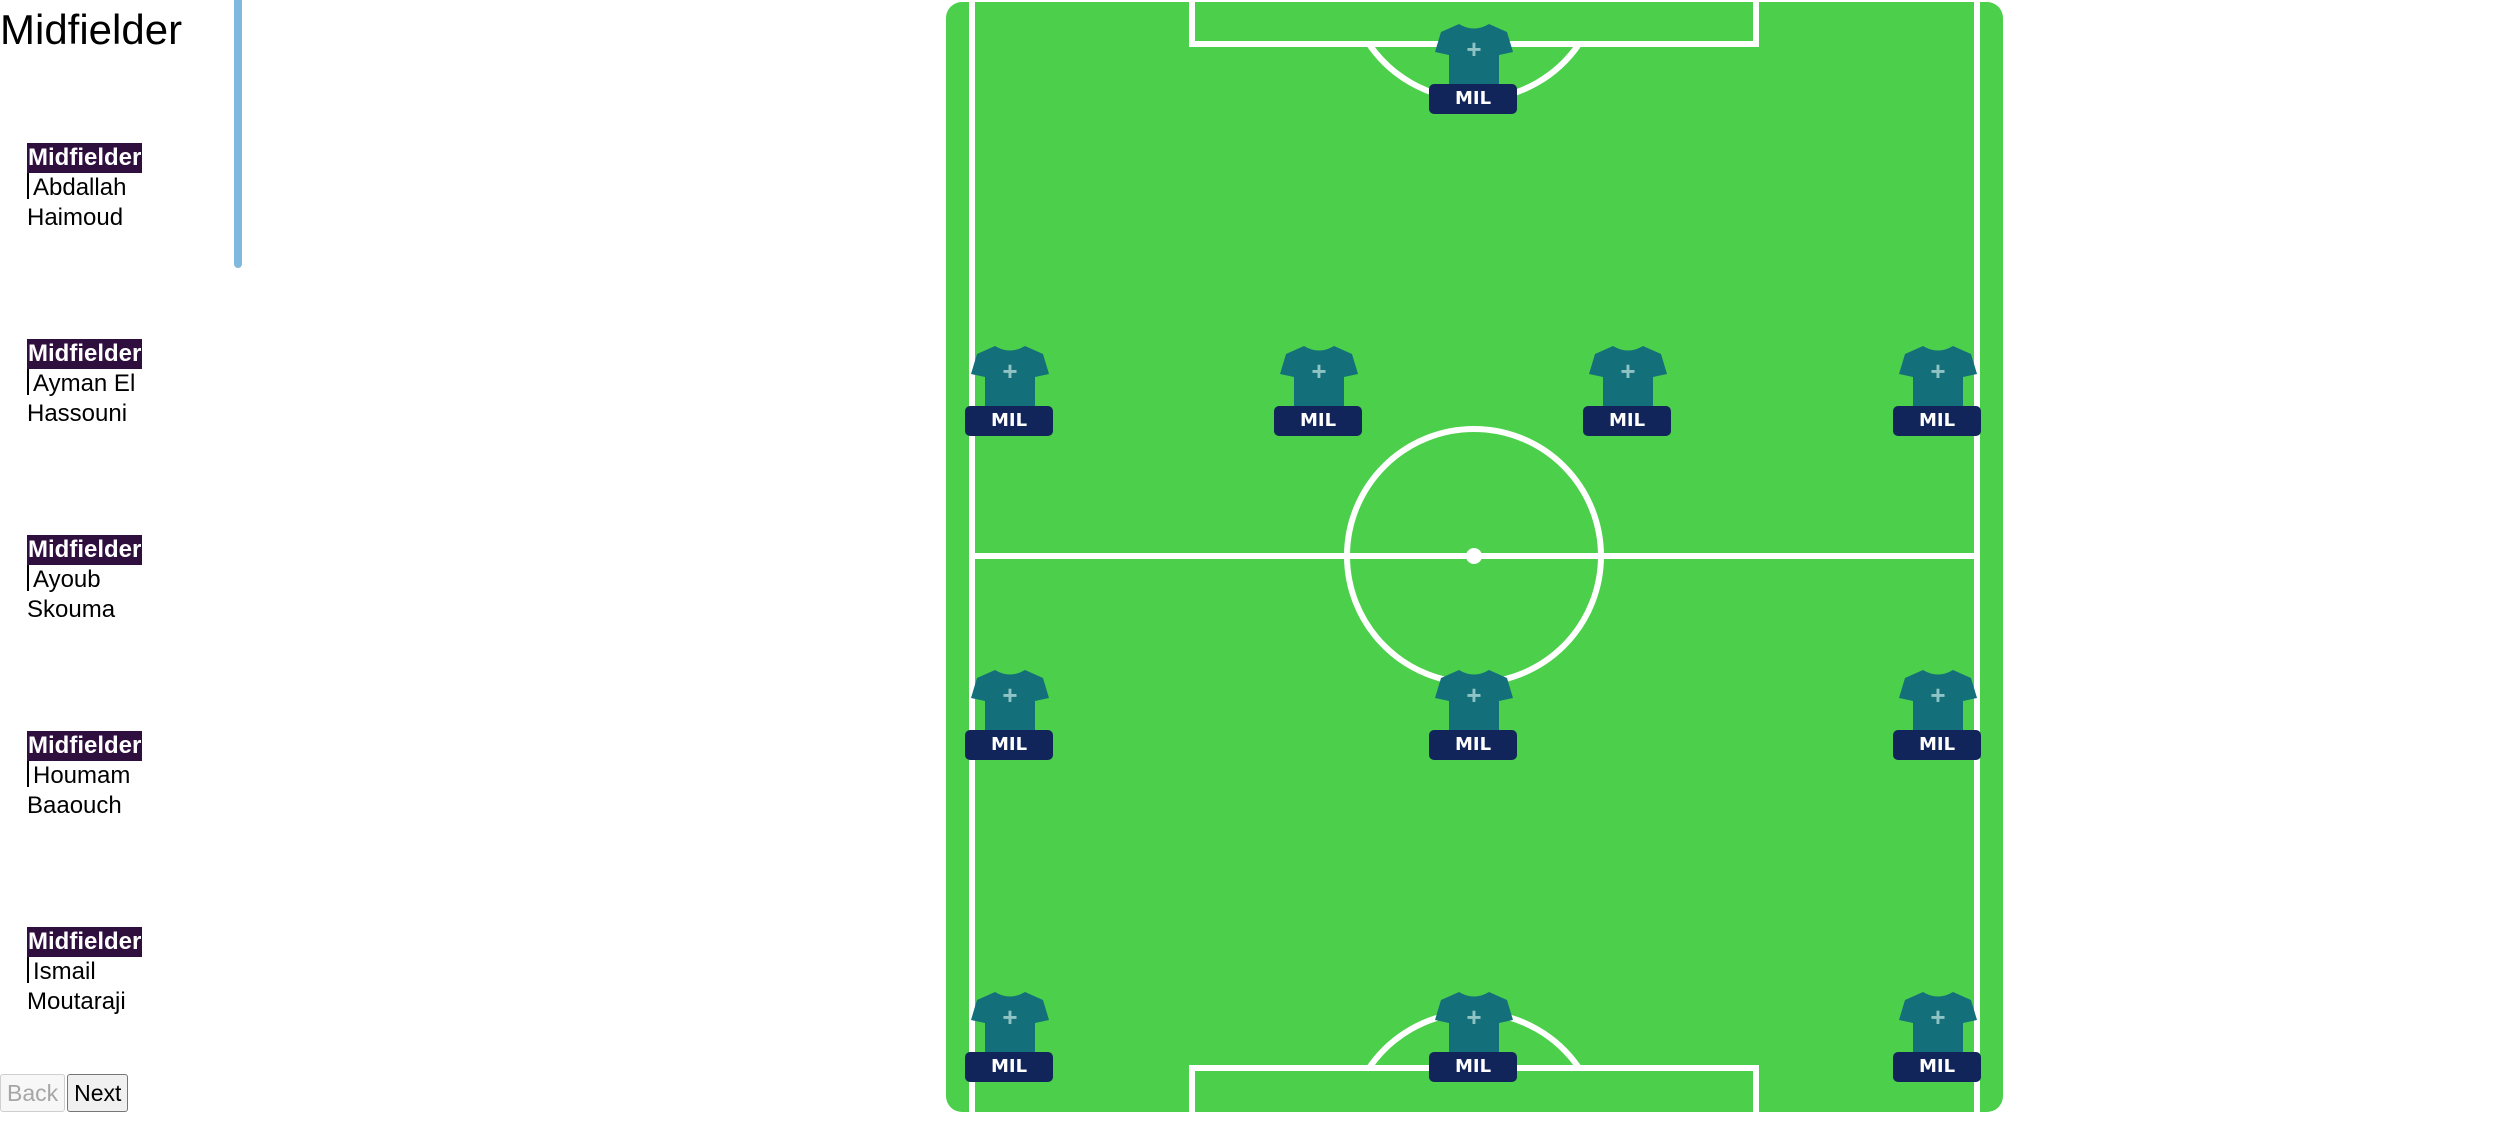 This screenshot has width=2516, height=1123. I want to click on player-name: Abdallah Haimoud, so click(77, 202).